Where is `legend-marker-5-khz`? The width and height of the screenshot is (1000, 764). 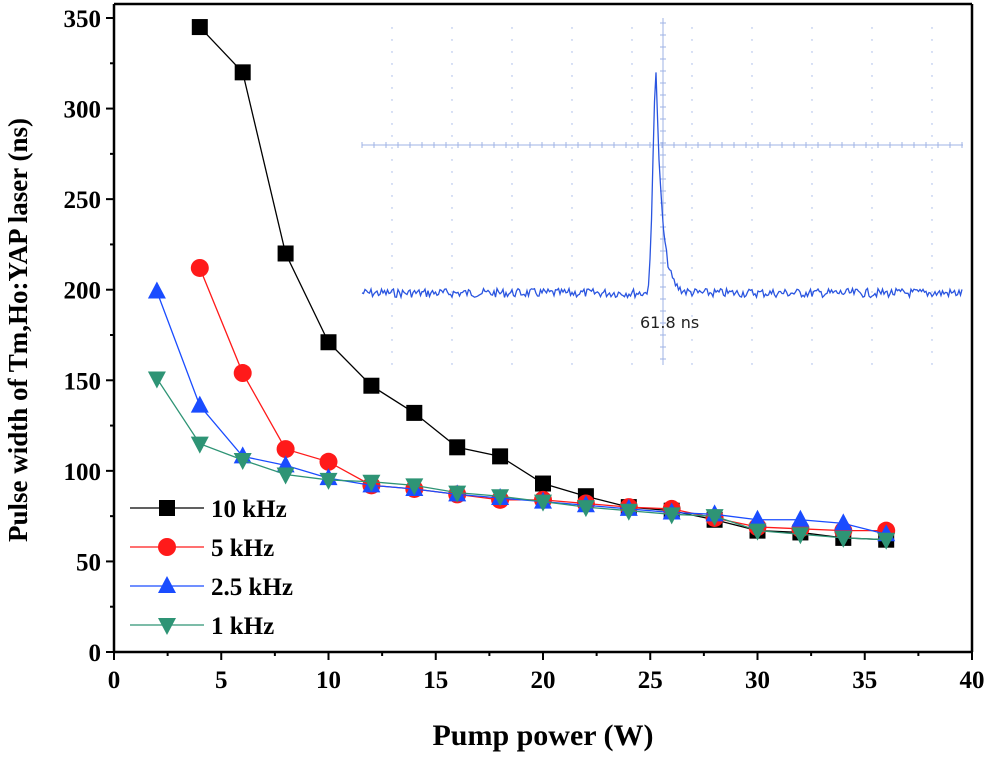 legend-marker-5-khz is located at coordinates (167, 547).